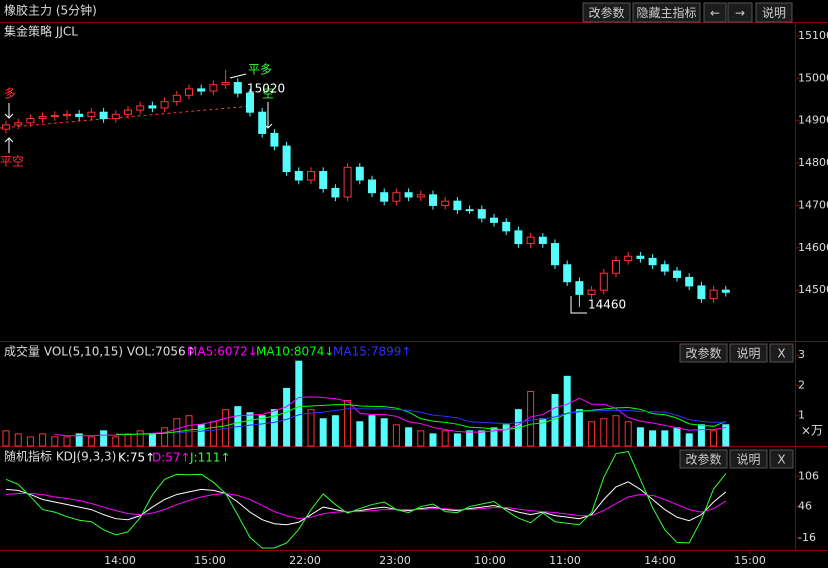 Image resolution: width=828 pixels, height=568 pixels. What do you see at coordinates (41, 31) in the screenshot?
I see `strategy-label: 集金策略 JJCL` at bounding box center [41, 31].